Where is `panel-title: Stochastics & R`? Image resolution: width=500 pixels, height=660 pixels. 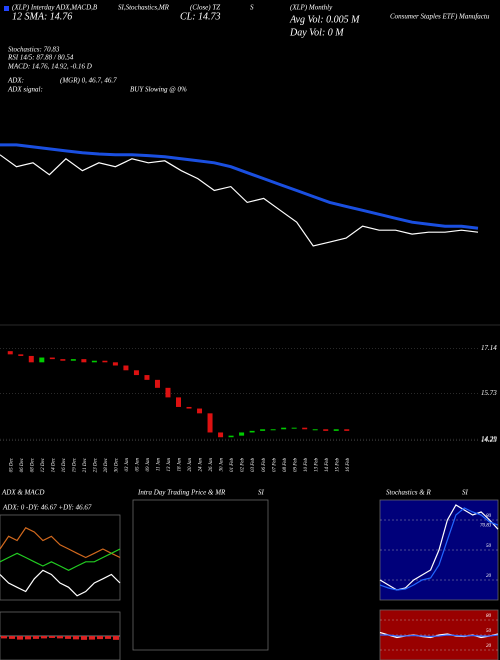
panel-title: Stochastics & R is located at coordinates (408, 493).